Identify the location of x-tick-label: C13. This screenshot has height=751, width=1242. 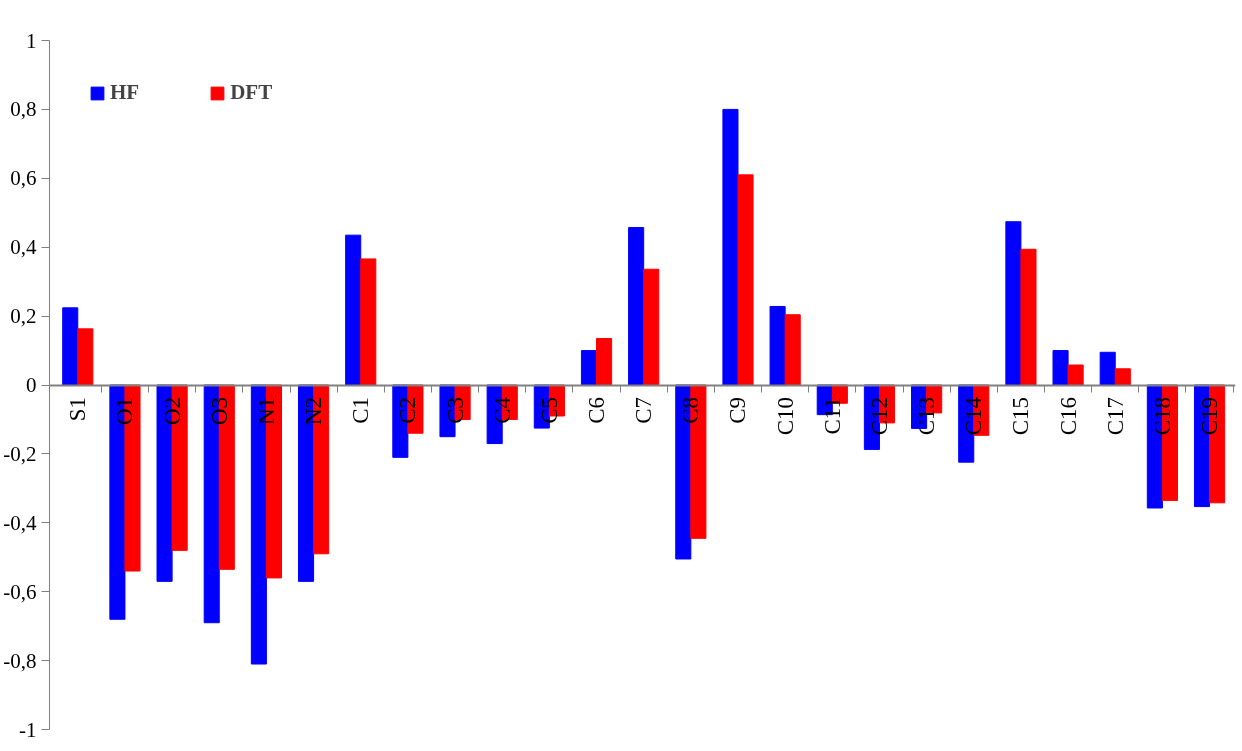
(927, 416).